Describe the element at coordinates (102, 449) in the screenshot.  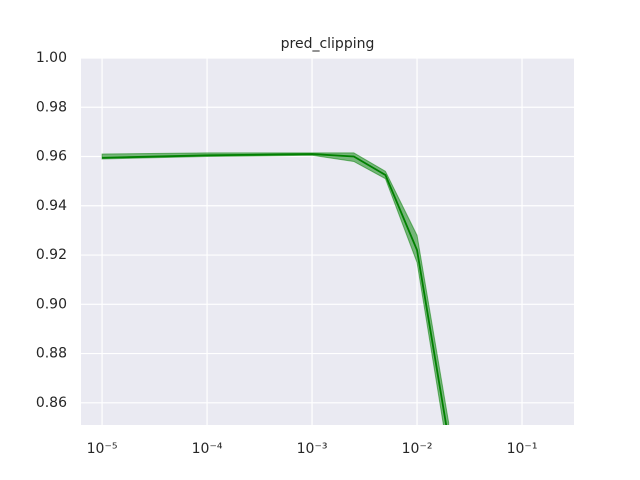
I see `x-tick-label: 10⁻⁵` at that location.